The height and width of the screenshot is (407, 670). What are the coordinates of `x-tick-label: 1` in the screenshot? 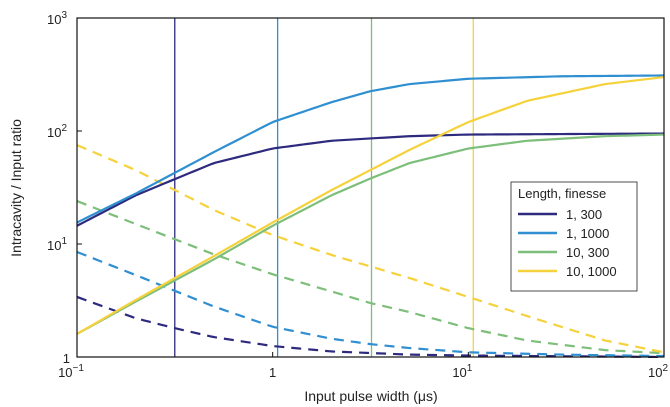 It's located at (272, 372).